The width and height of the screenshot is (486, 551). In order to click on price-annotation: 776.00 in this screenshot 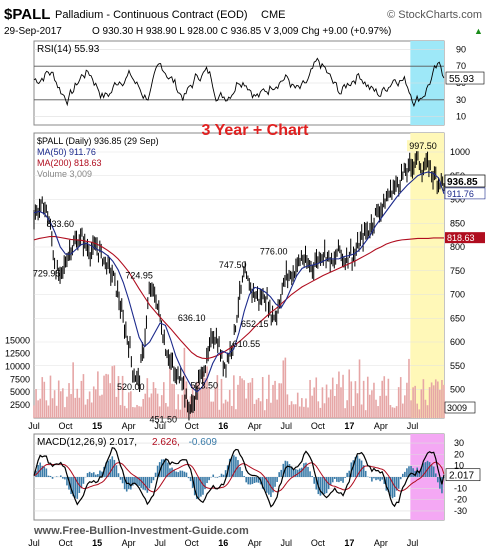, I will do `click(274, 251)`.